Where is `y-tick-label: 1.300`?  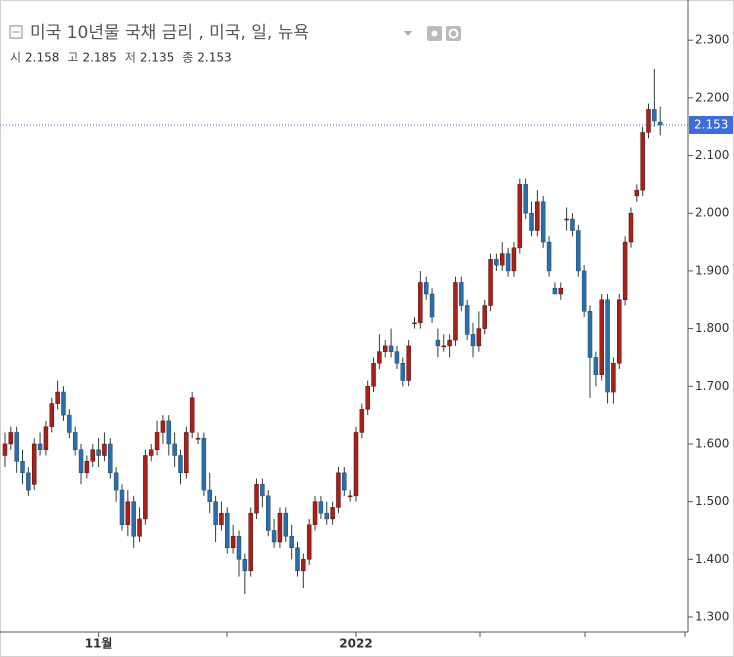 y-tick-label: 1.300 is located at coordinates (712, 617).